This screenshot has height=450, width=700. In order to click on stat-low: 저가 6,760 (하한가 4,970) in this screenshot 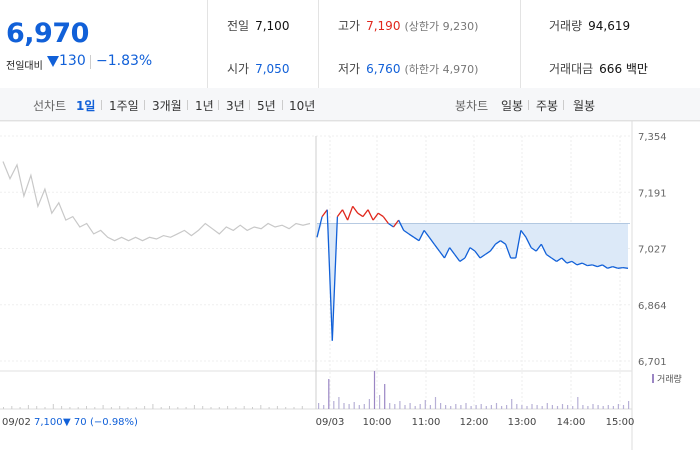, I will do `click(408, 69)`.